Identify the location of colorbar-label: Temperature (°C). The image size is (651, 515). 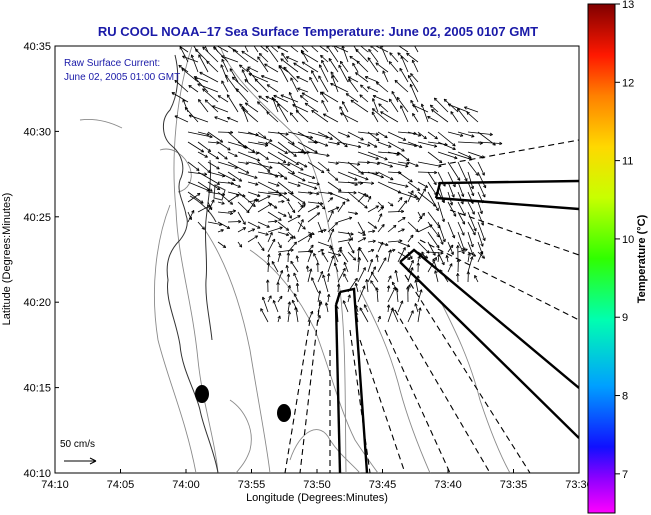
(642, 258).